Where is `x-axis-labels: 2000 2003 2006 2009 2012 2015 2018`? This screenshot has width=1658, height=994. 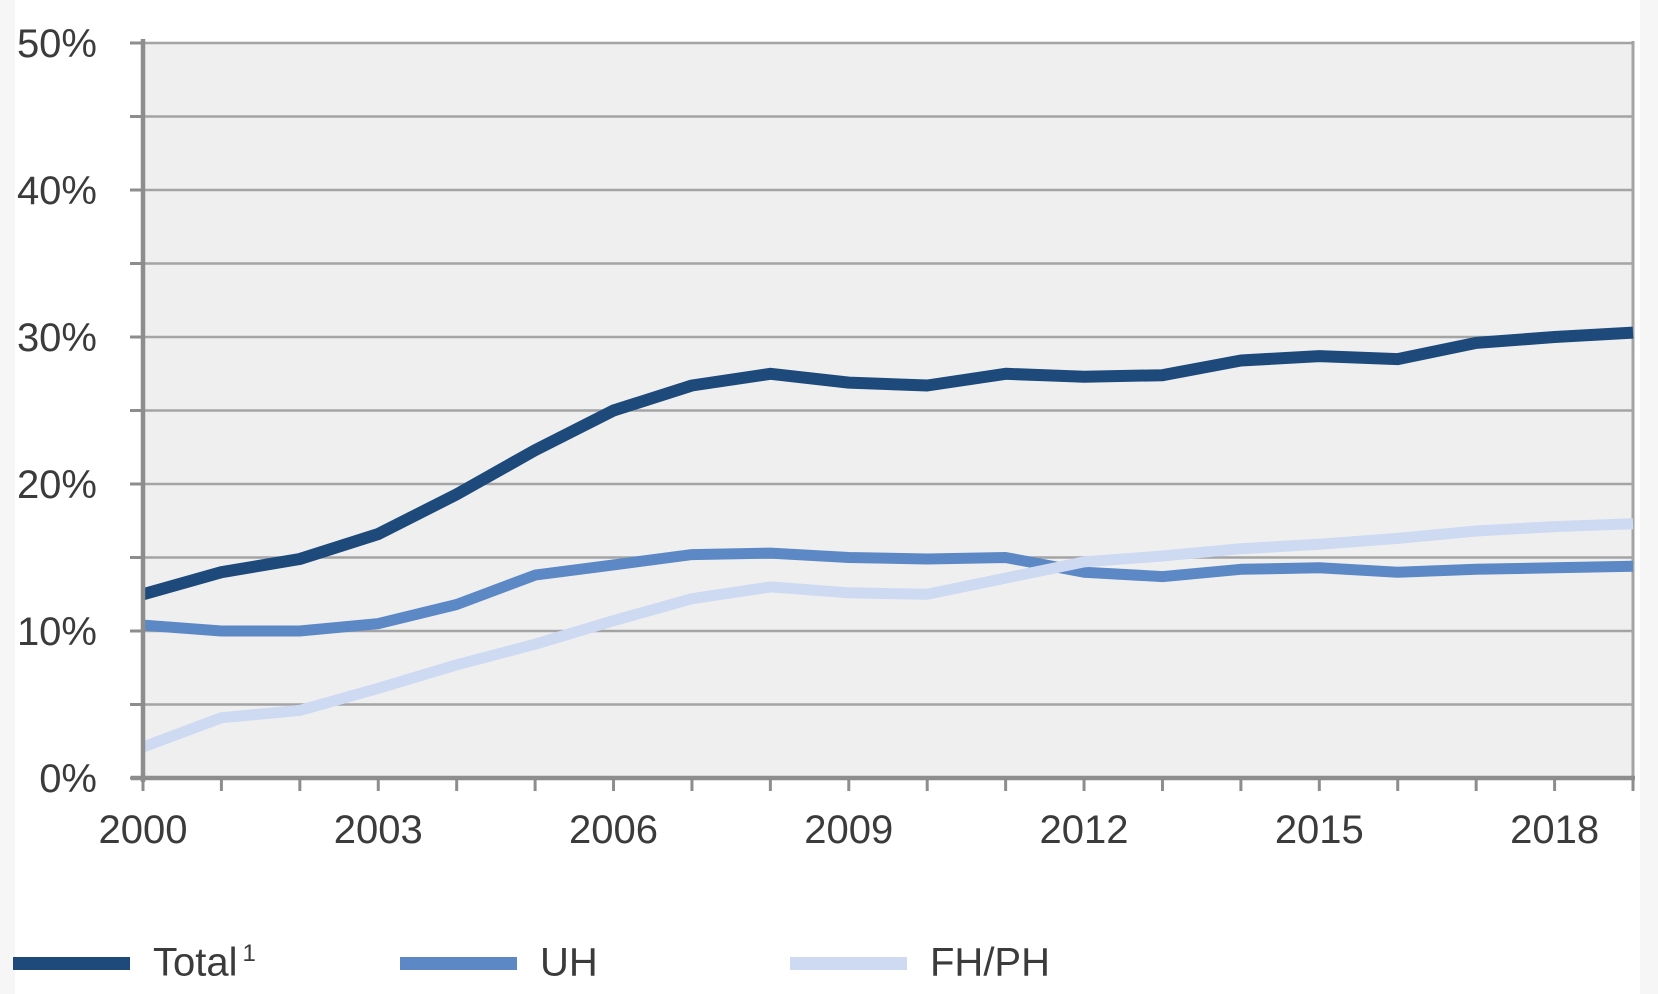 x-axis-labels: 2000 2003 2006 2009 2012 2015 2018 is located at coordinates (849, 830).